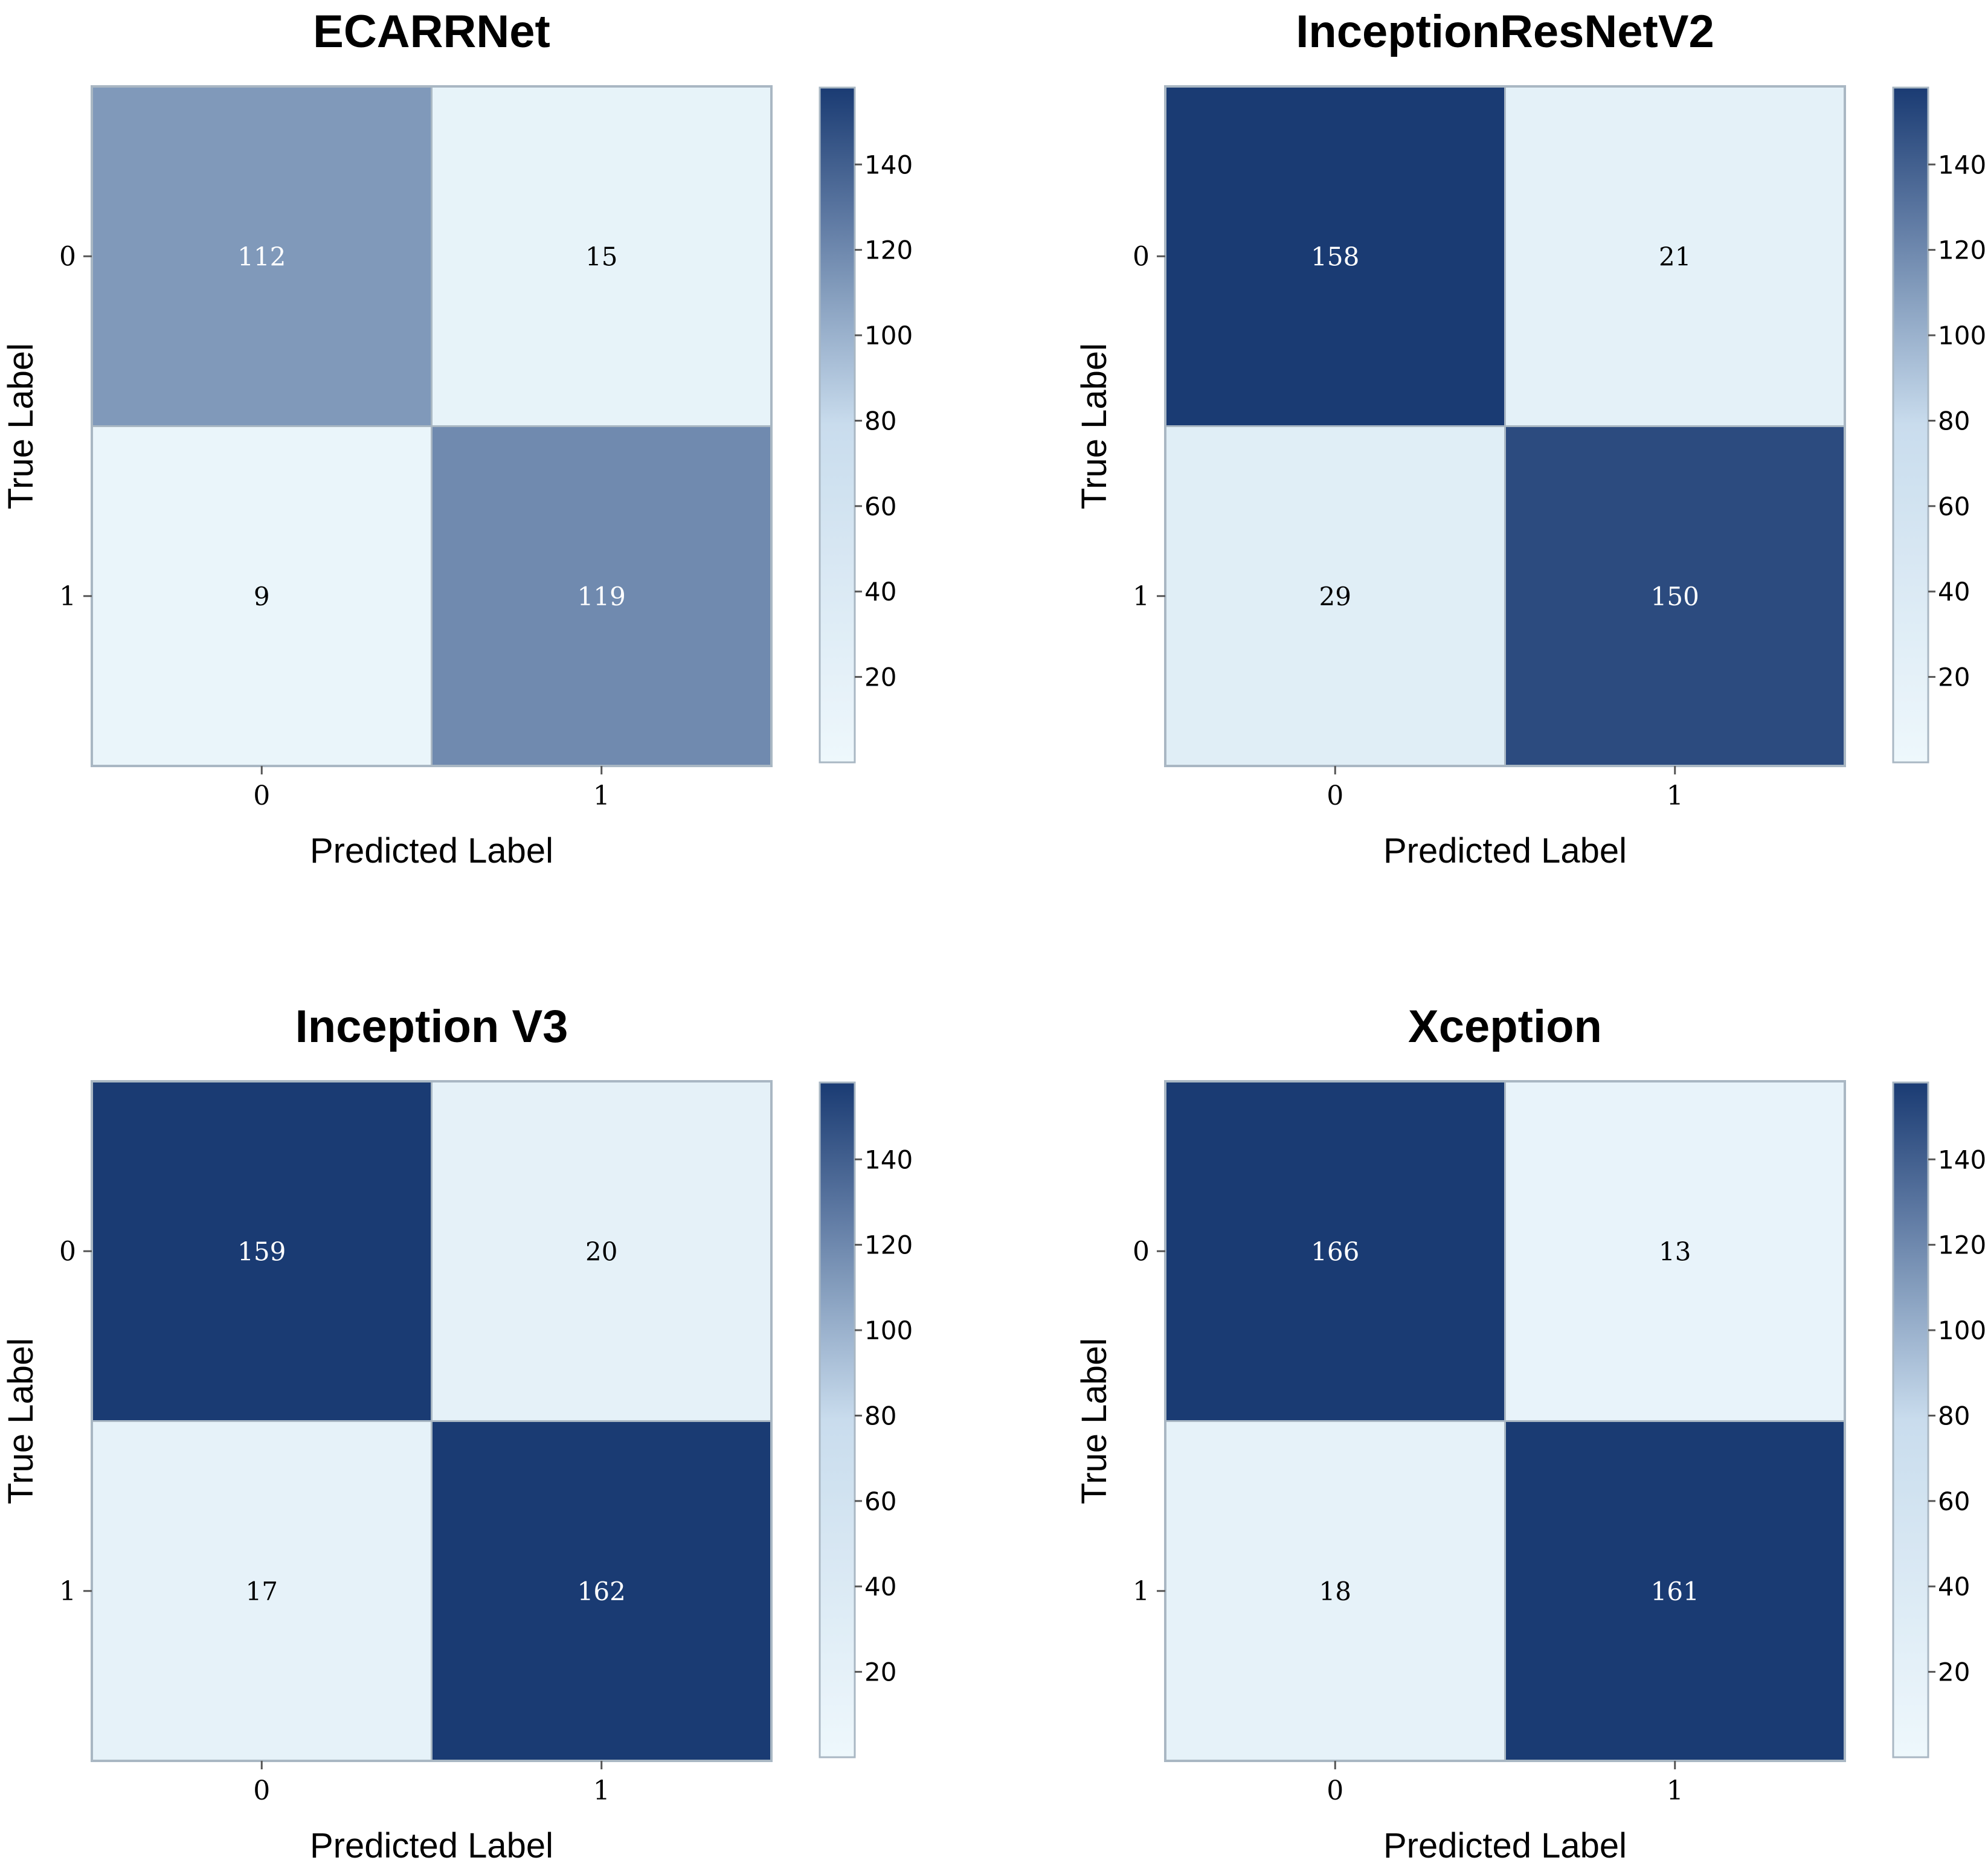  Describe the element at coordinates (1675, 256) in the screenshot. I see `cell-value-label: 21` at that location.